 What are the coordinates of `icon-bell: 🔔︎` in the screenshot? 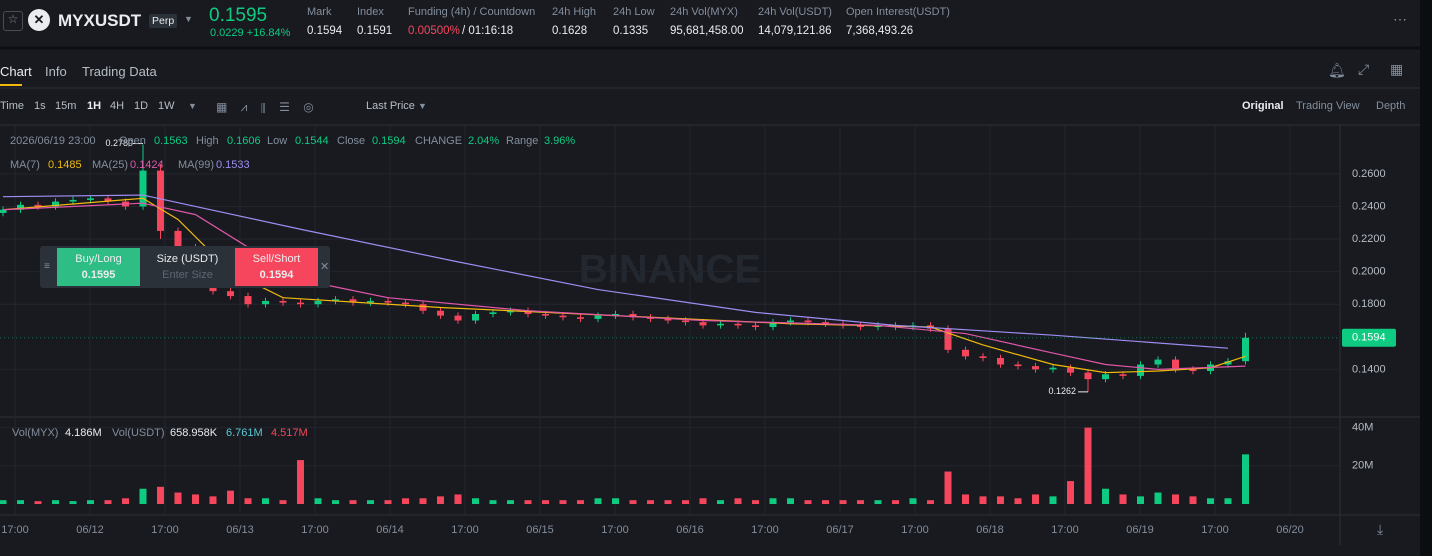 It's located at (1337, 70).